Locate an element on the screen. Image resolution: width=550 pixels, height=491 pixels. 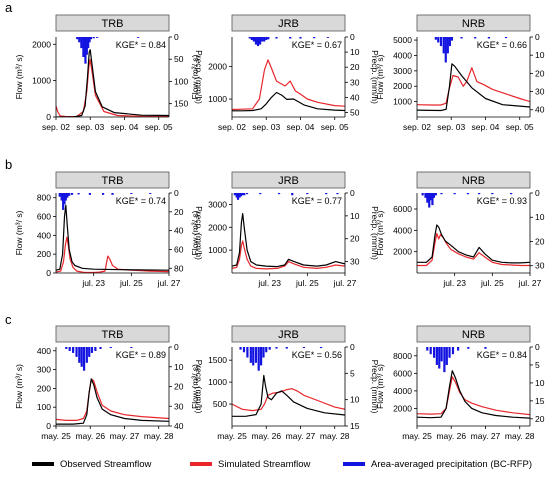
x-tick-label: sep. 03 is located at coordinates (451, 127).